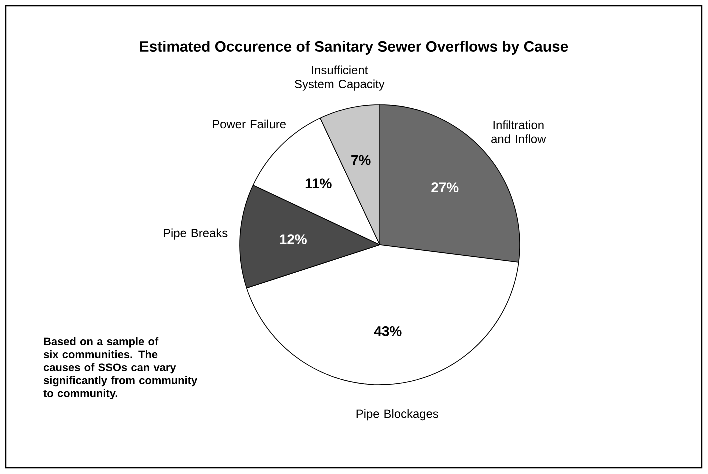 The width and height of the screenshot is (708, 474). I want to click on data-label: 11%, so click(319, 183).